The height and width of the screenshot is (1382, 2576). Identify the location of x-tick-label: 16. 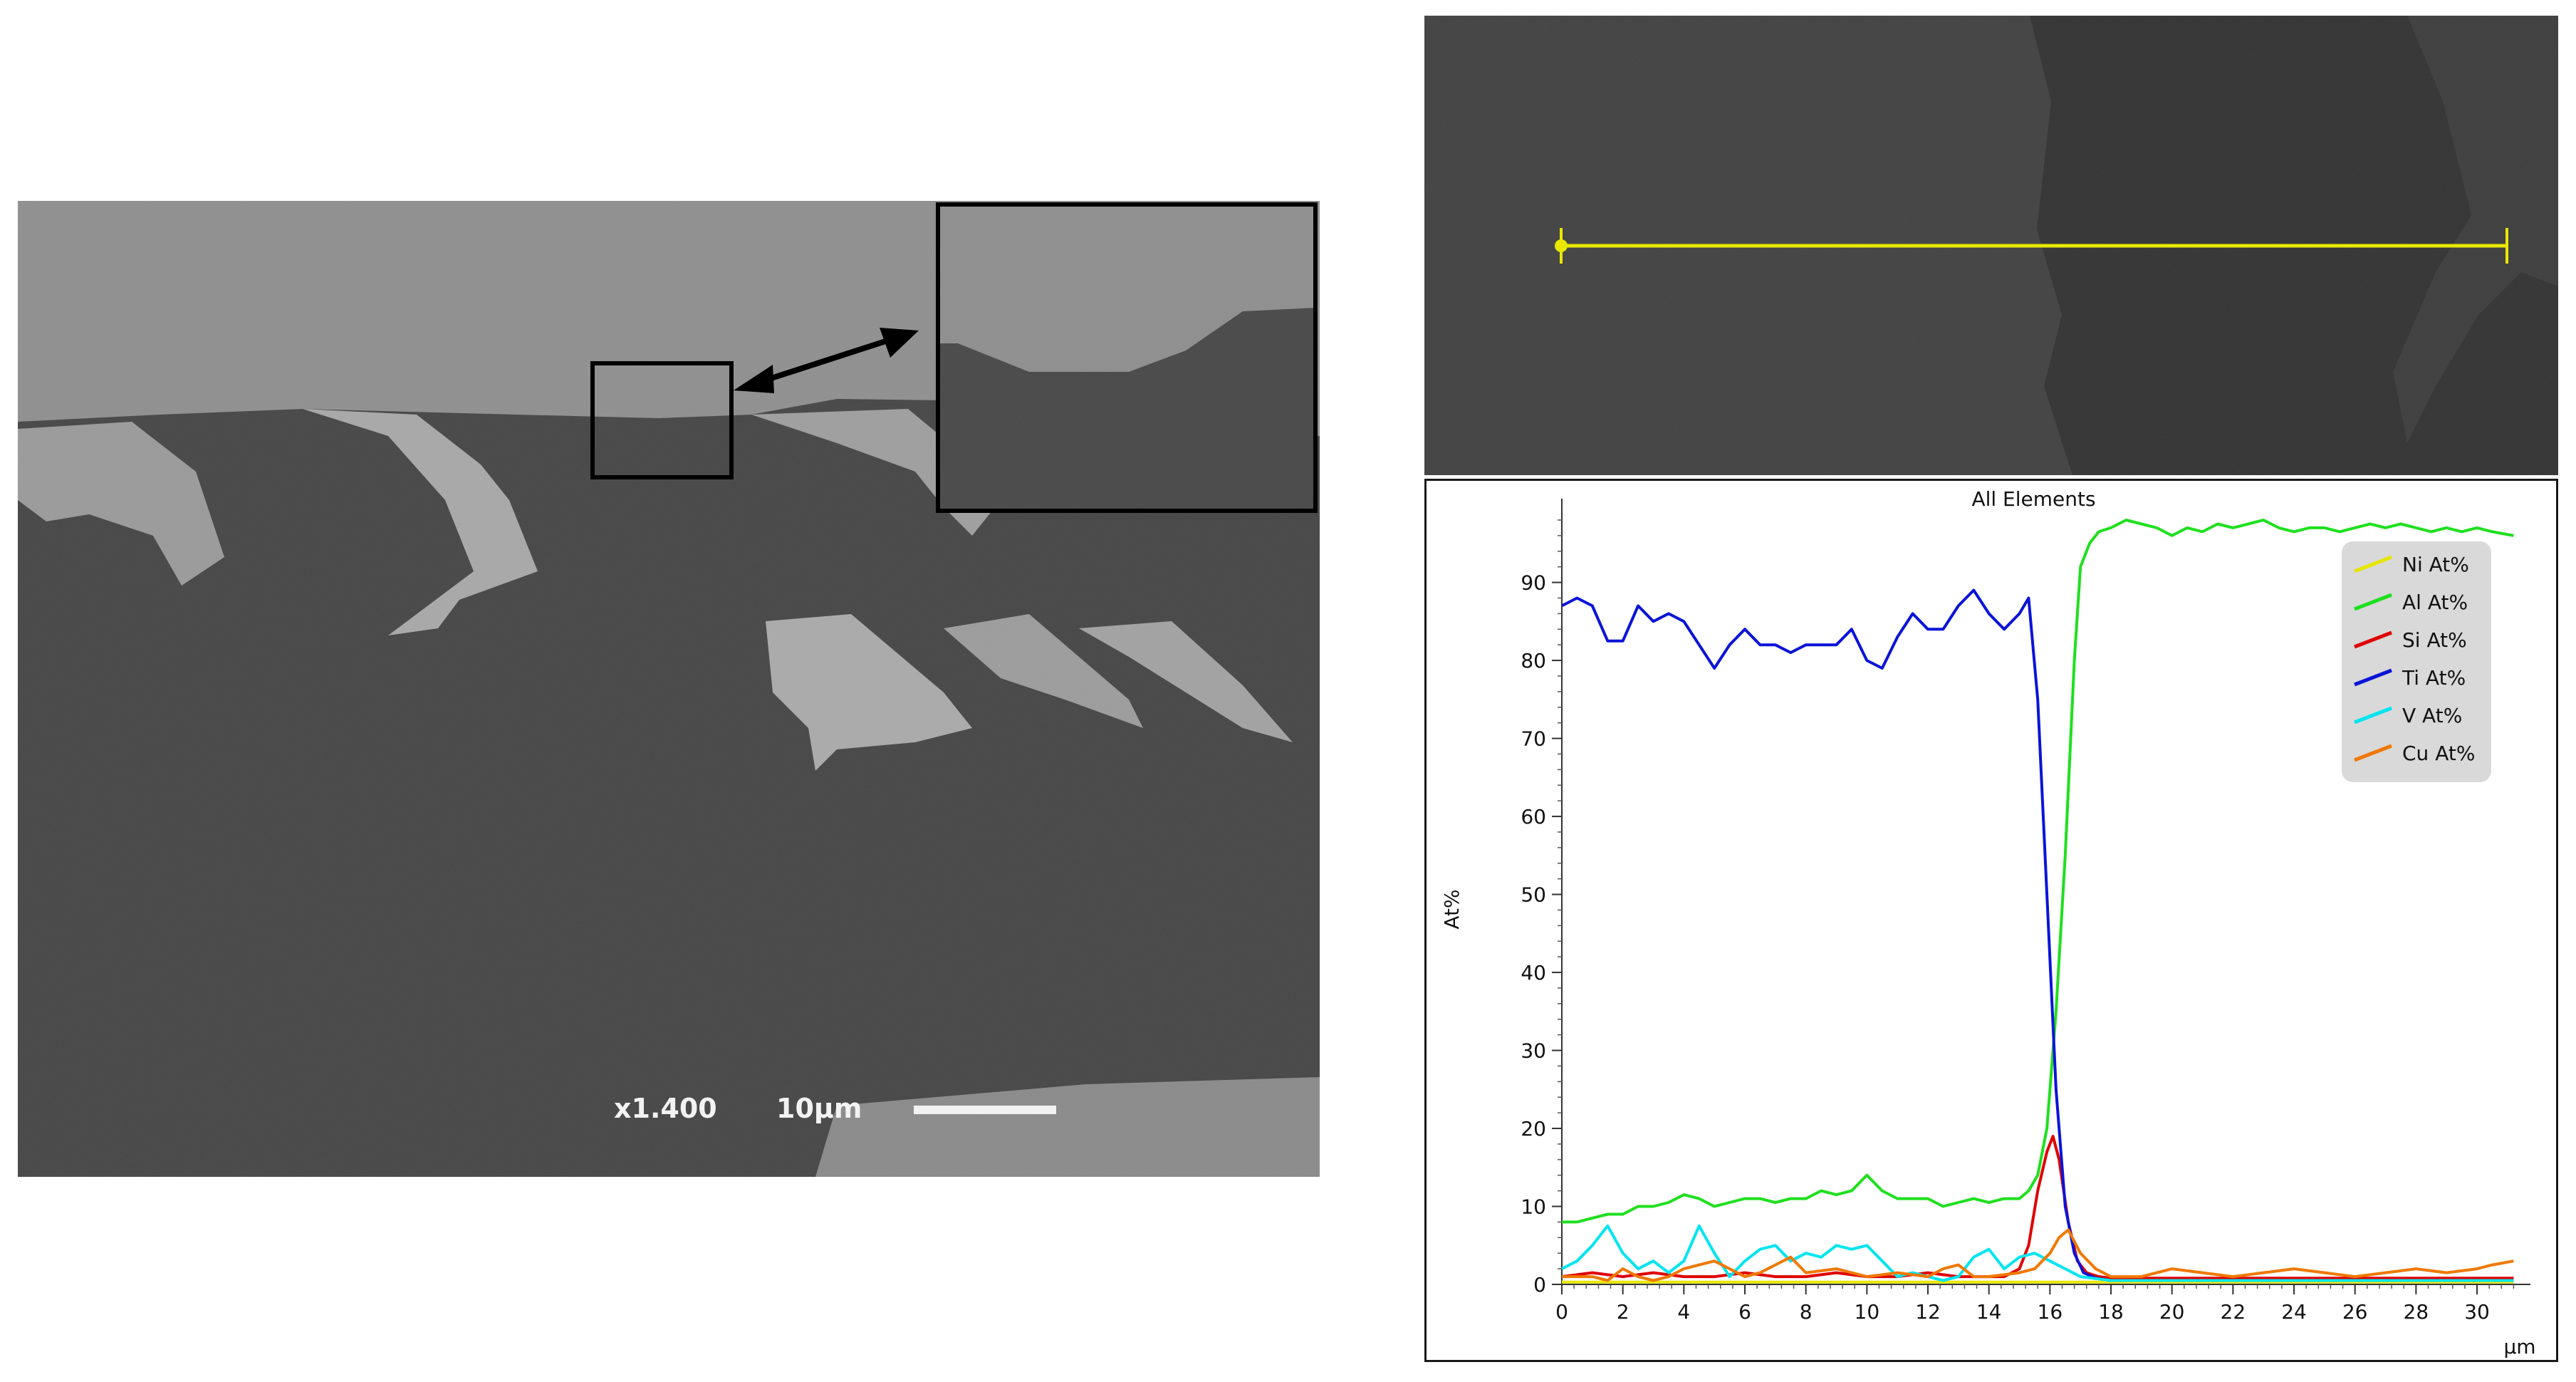
(2050, 1312).